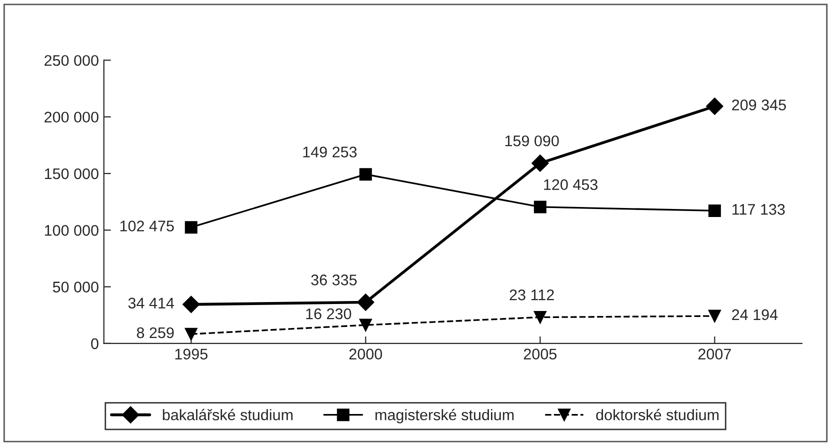 This screenshot has height=446, width=831. I want to click on data-label: 159 090, so click(532, 140).